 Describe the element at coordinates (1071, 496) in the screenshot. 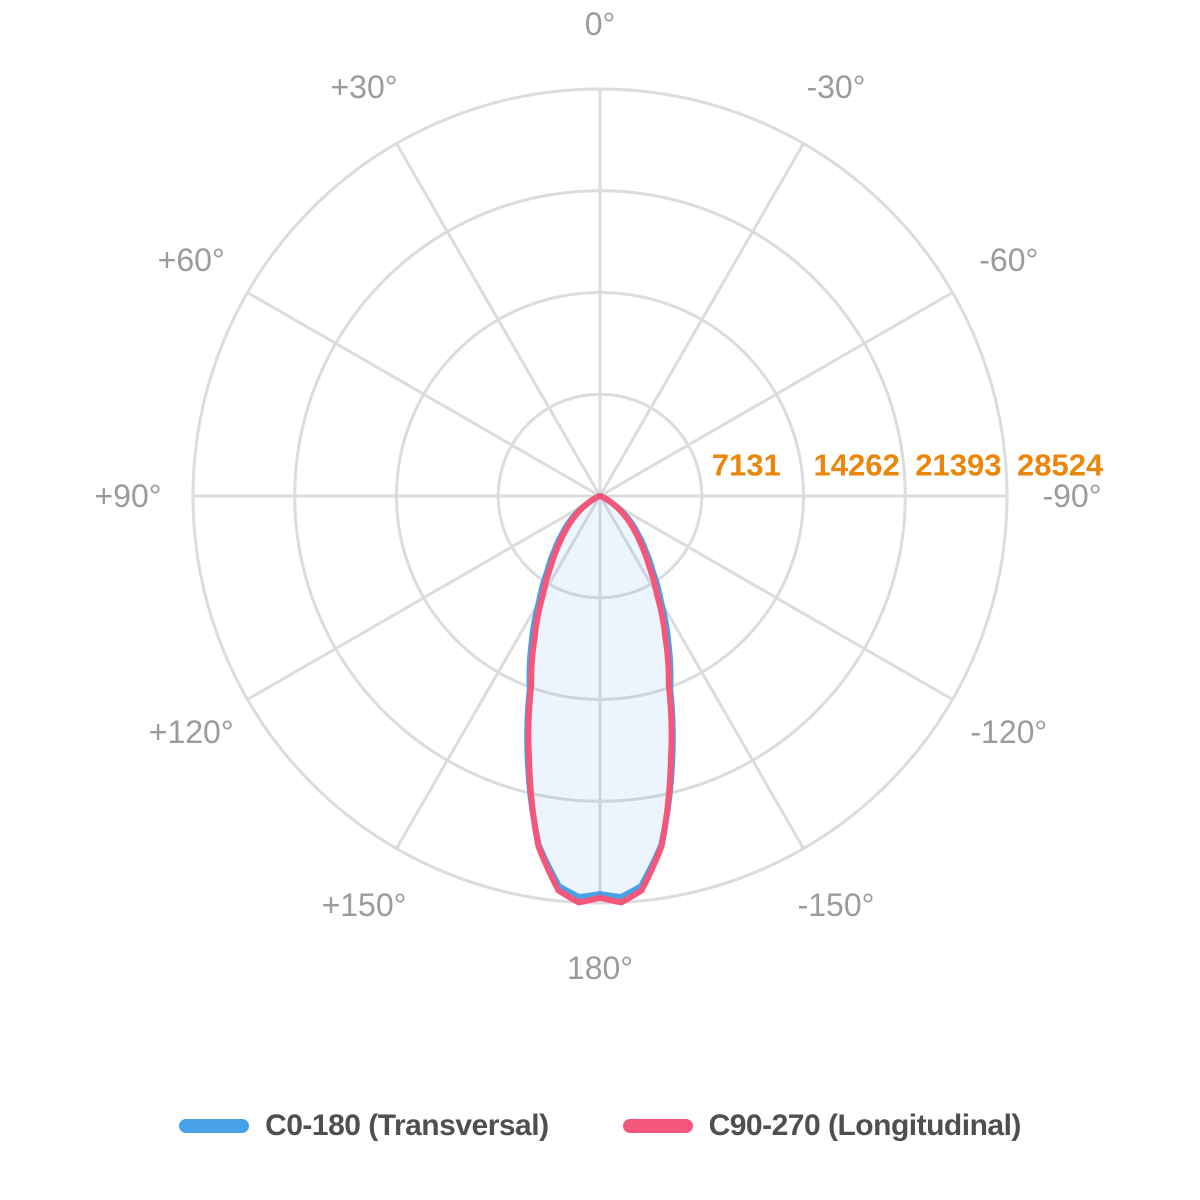

I see `angle-label: -90°` at that location.